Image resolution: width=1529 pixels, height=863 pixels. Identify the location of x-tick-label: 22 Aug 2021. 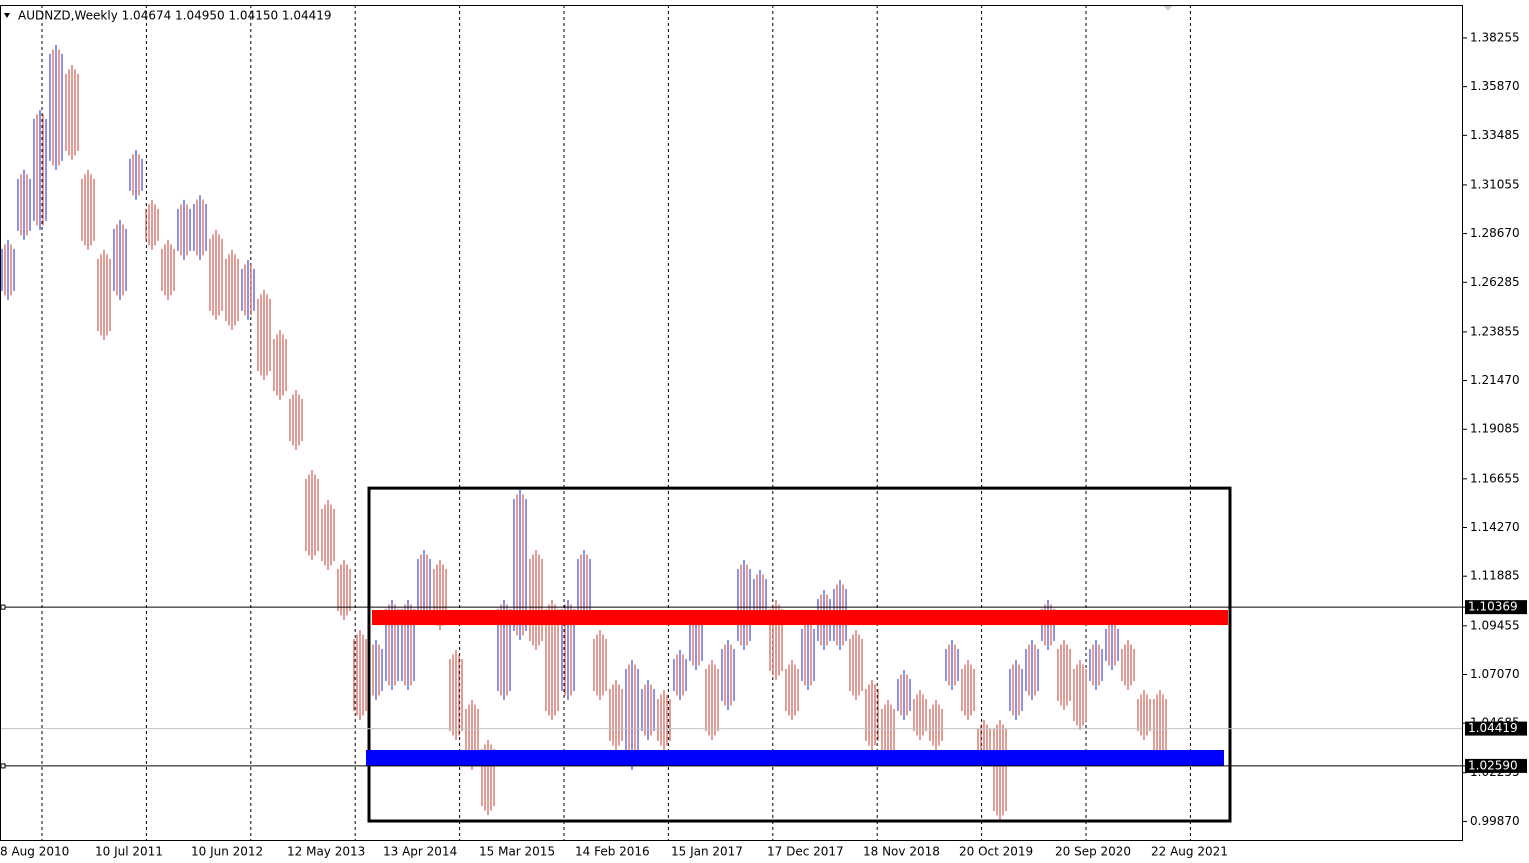
(1189, 852).